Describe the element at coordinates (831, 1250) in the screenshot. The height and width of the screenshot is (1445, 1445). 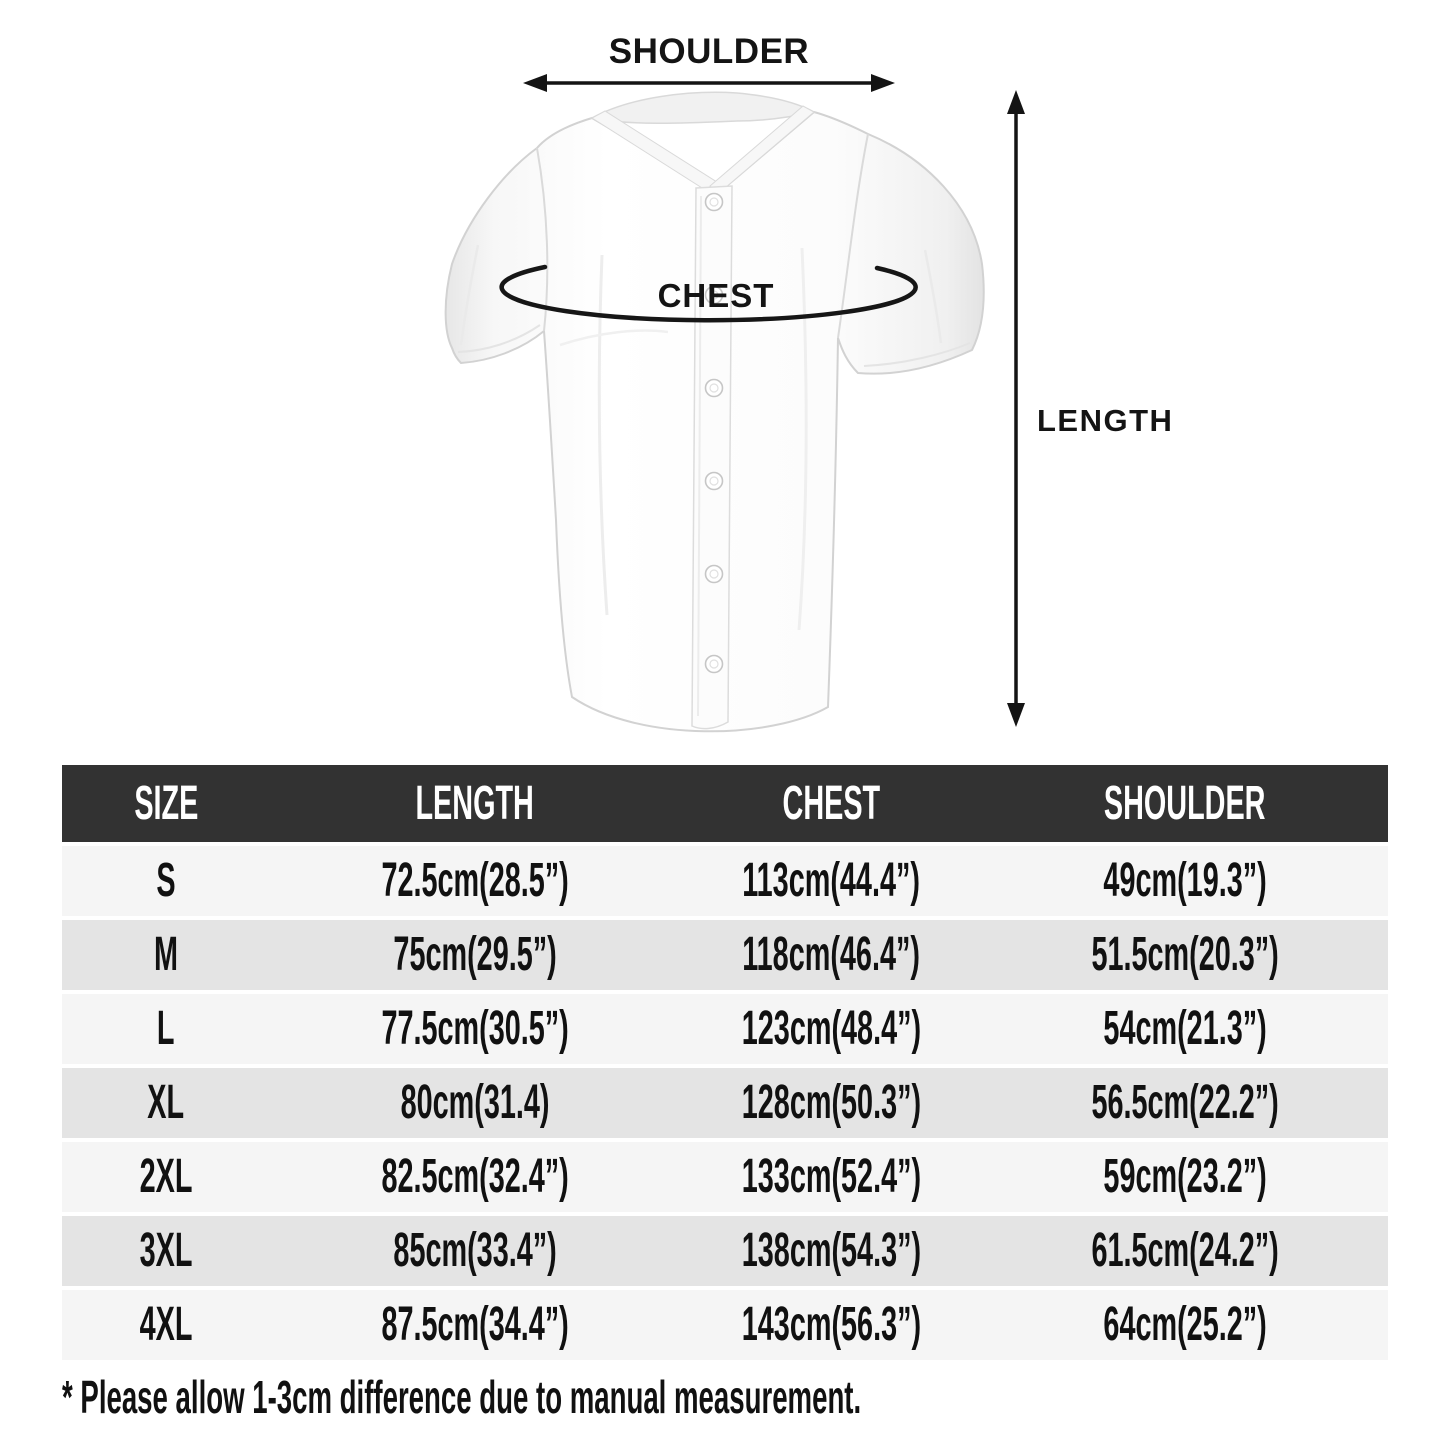
I see `cell-chest: 138cm(54.3”)` at that location.